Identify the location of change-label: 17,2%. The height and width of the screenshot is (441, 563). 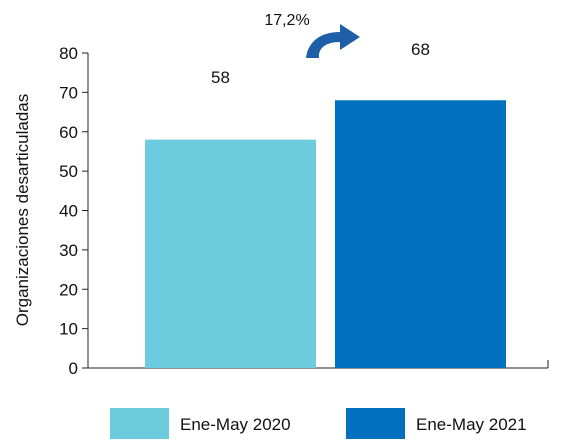
(286, 20).